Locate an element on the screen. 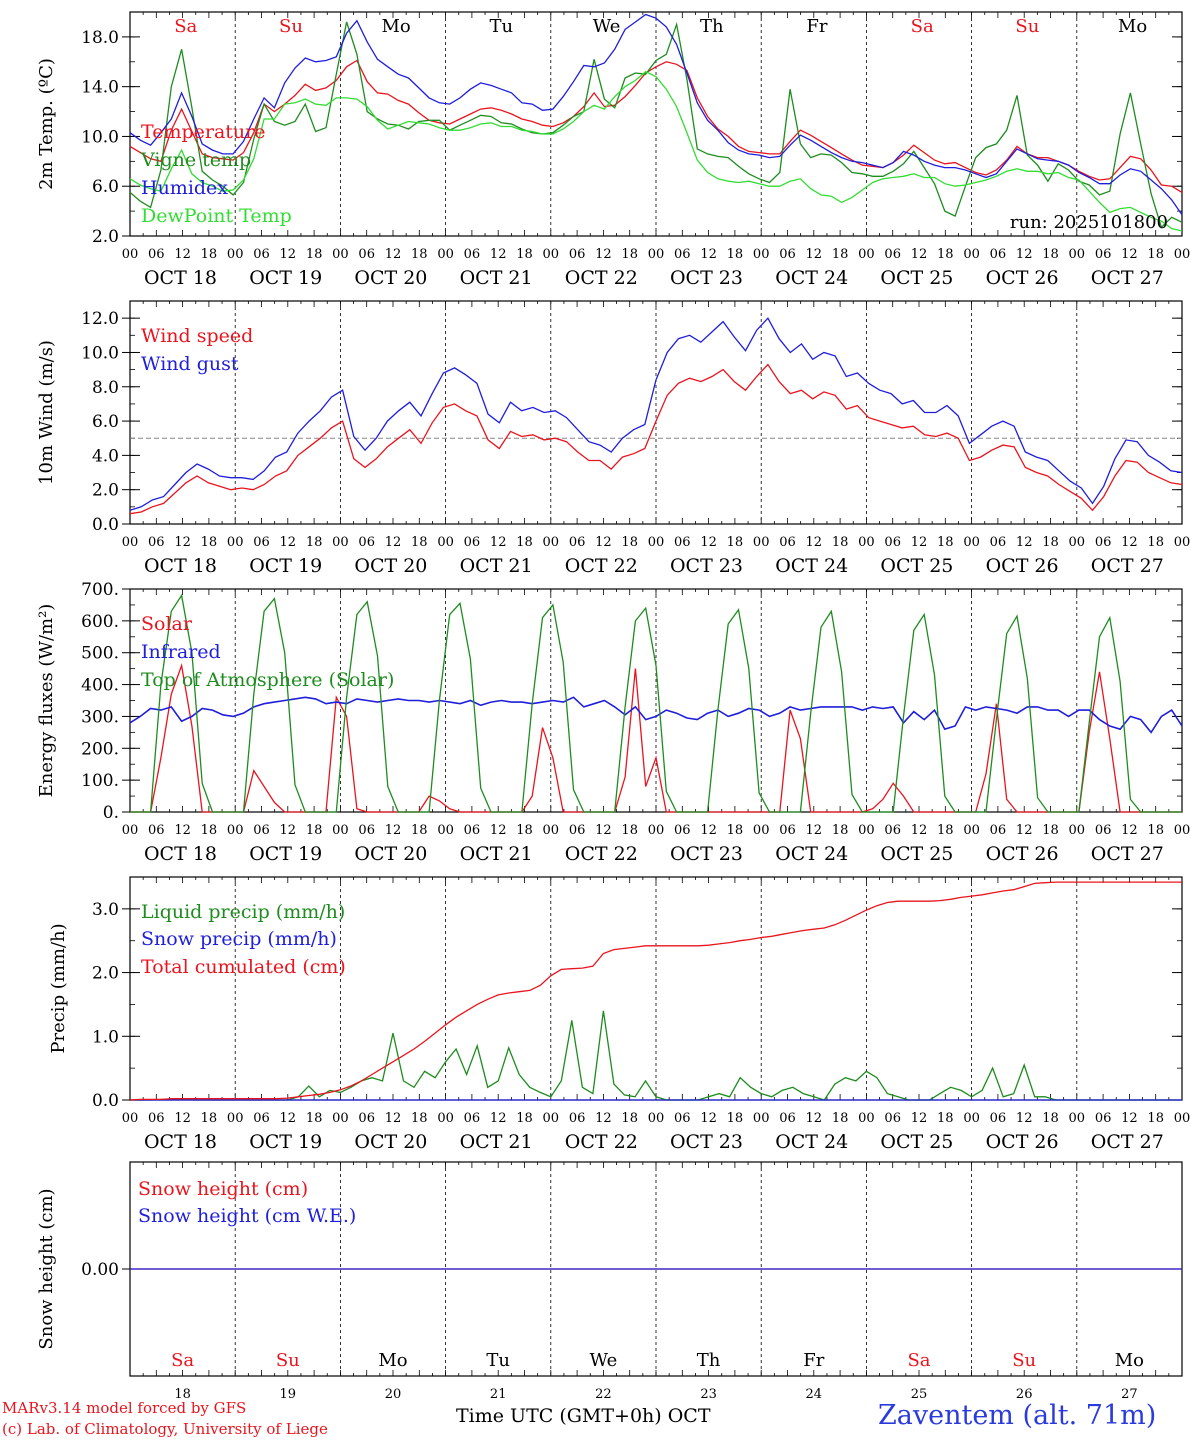 Image resolution: width=1194 pixels, height=1440 pixels. station-name: Zaventem (alt. 71m) is located at coordinates (1017, 1415).